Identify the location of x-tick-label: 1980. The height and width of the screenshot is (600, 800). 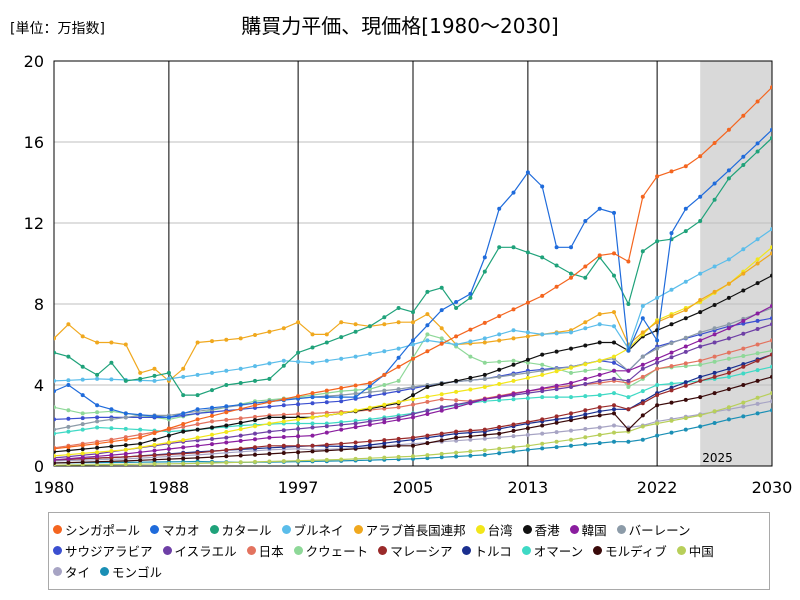
(54, 487).